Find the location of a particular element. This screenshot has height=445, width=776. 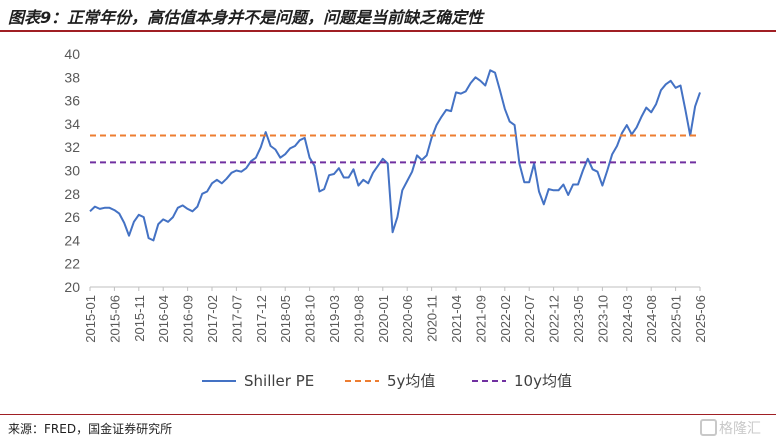

y-tick-label: 20 is located at coordinates (72, 287).